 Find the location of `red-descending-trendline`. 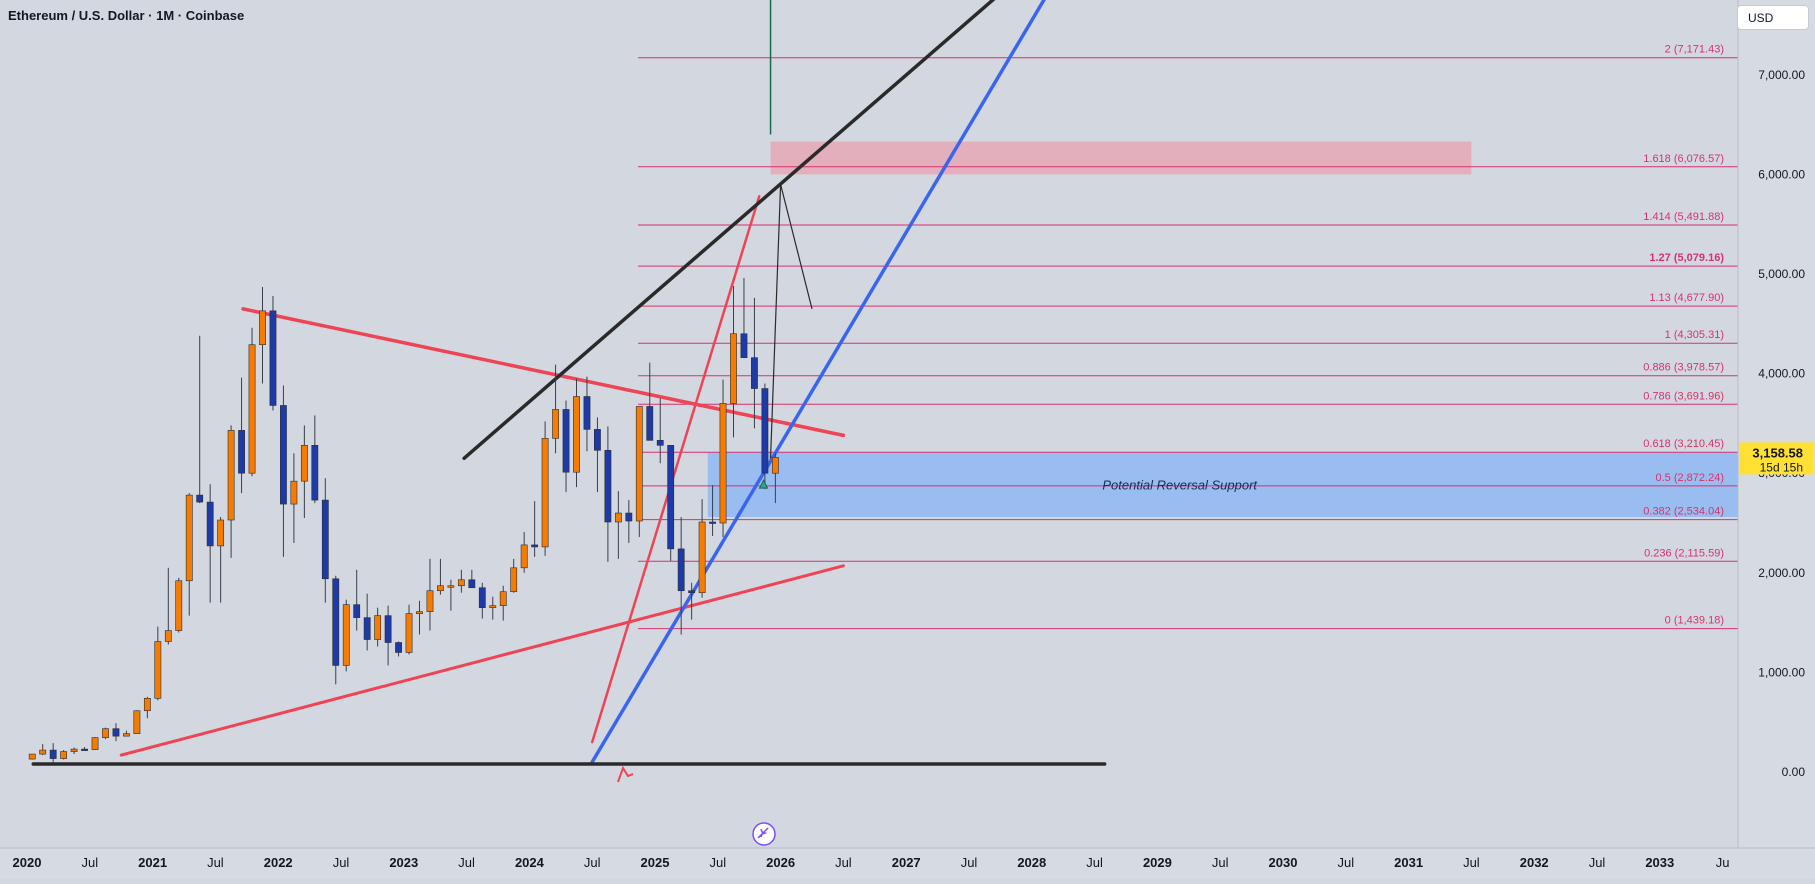

red-descending-trendline is located at coordinates (543, 372).